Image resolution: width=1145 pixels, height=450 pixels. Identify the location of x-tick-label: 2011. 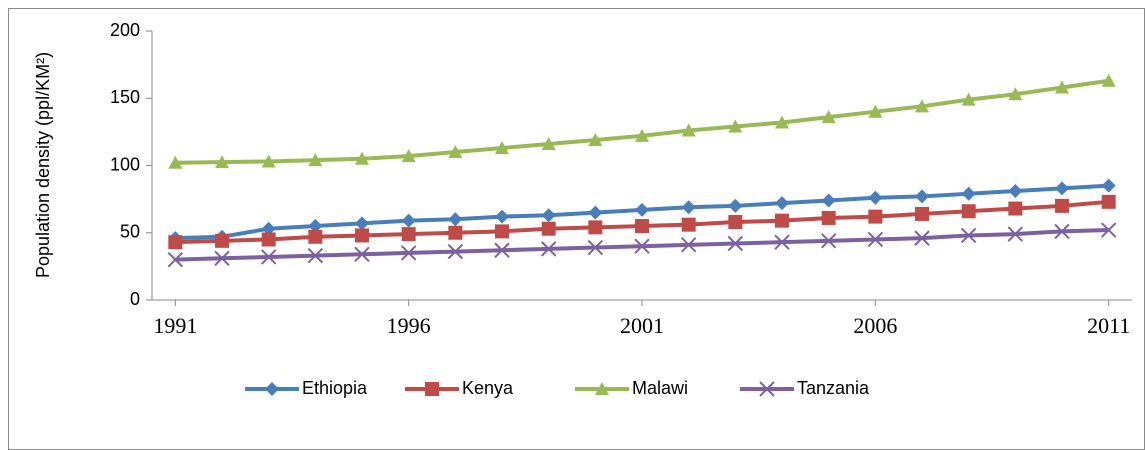
(1108, 325).